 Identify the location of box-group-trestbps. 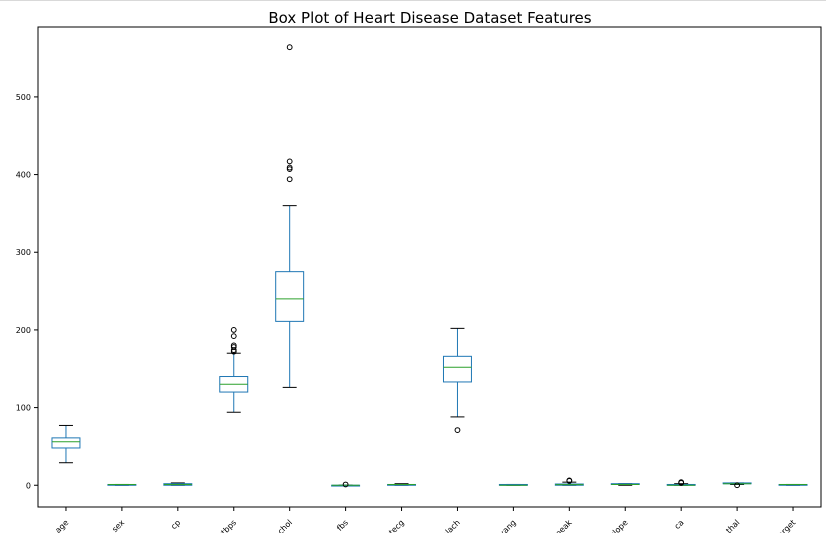
(234, 370).